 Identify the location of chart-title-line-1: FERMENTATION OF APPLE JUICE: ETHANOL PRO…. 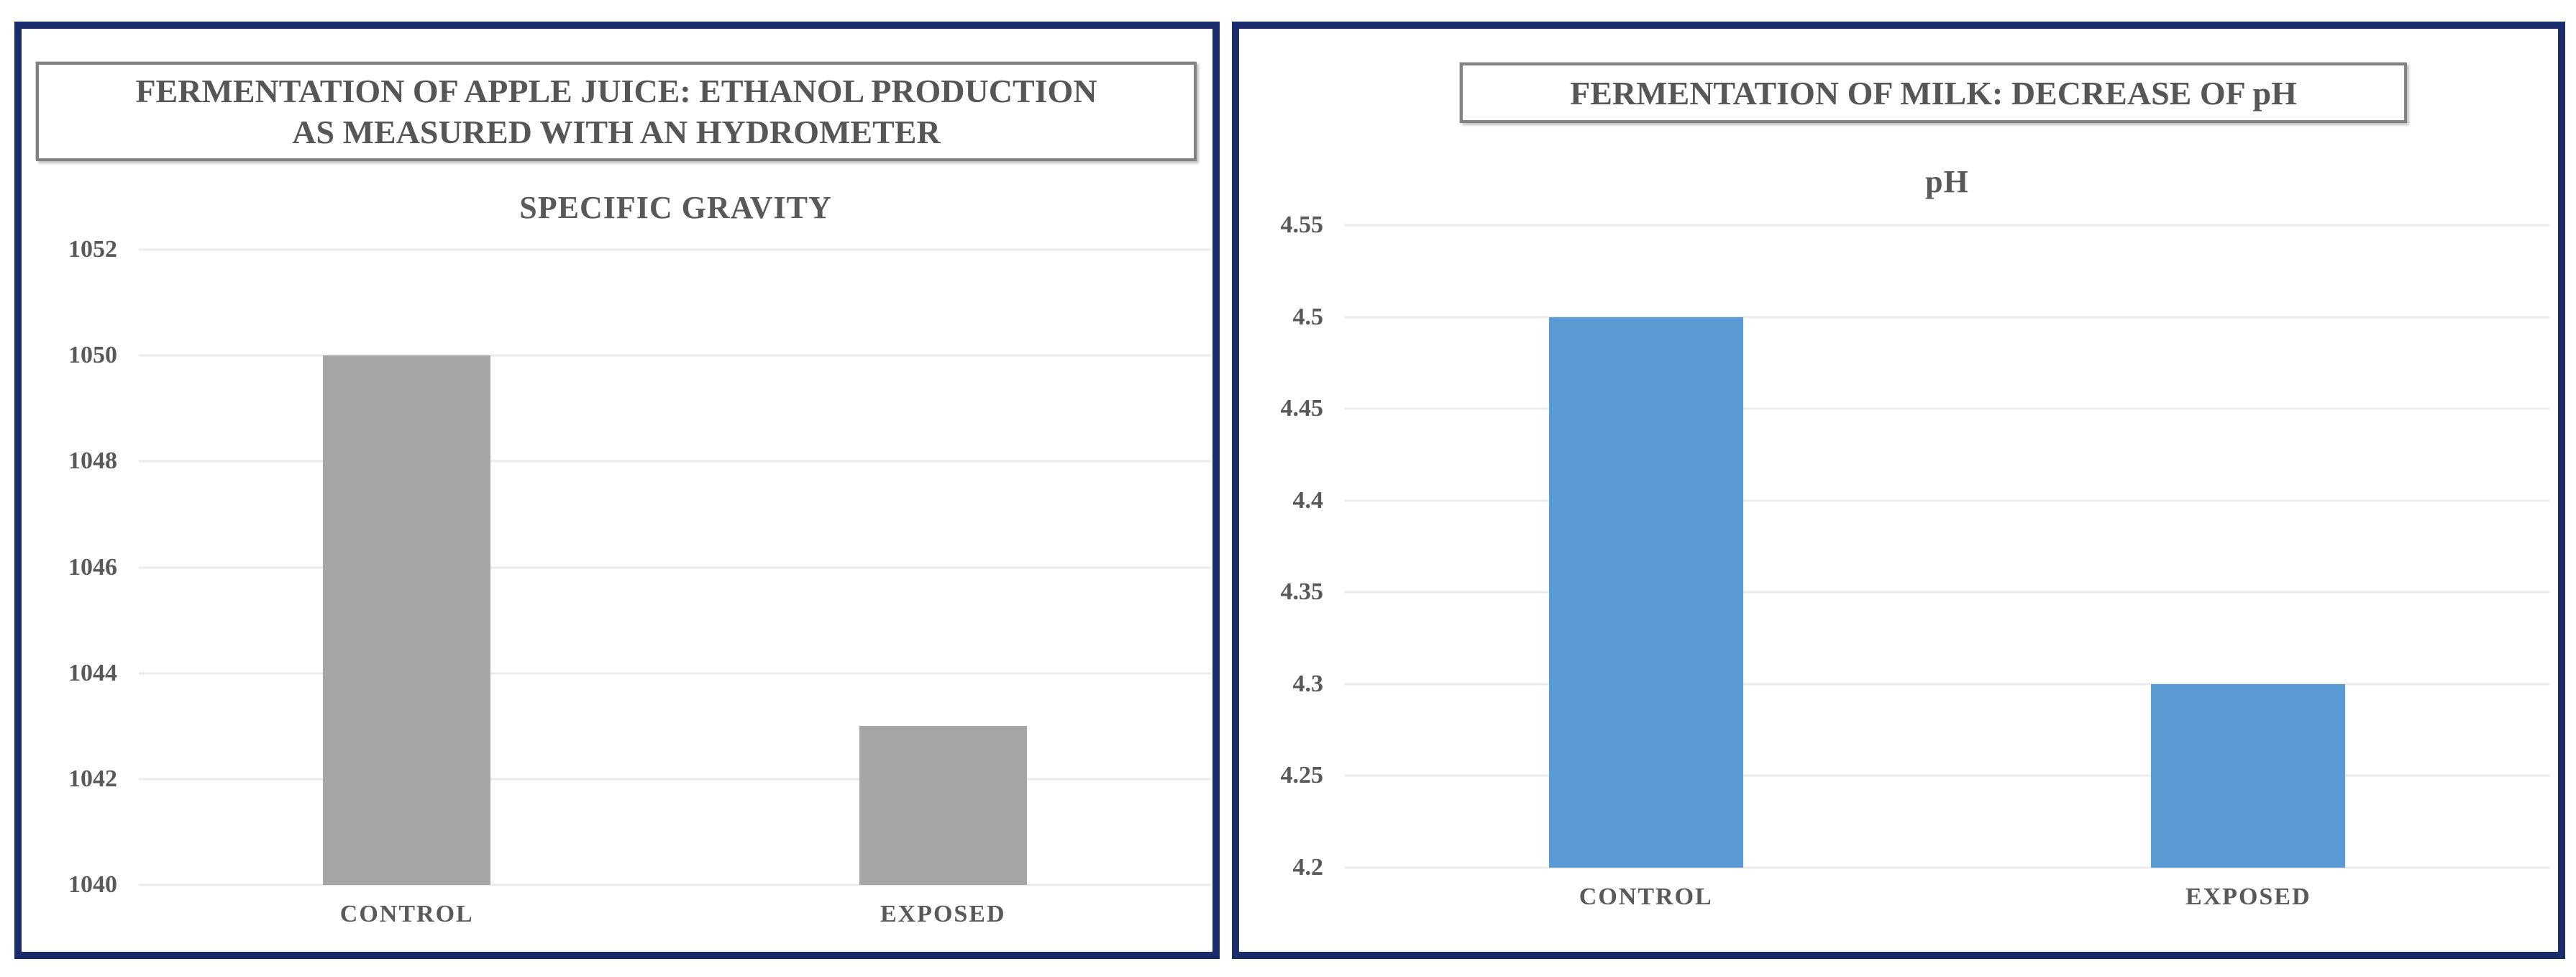
(616, 91).